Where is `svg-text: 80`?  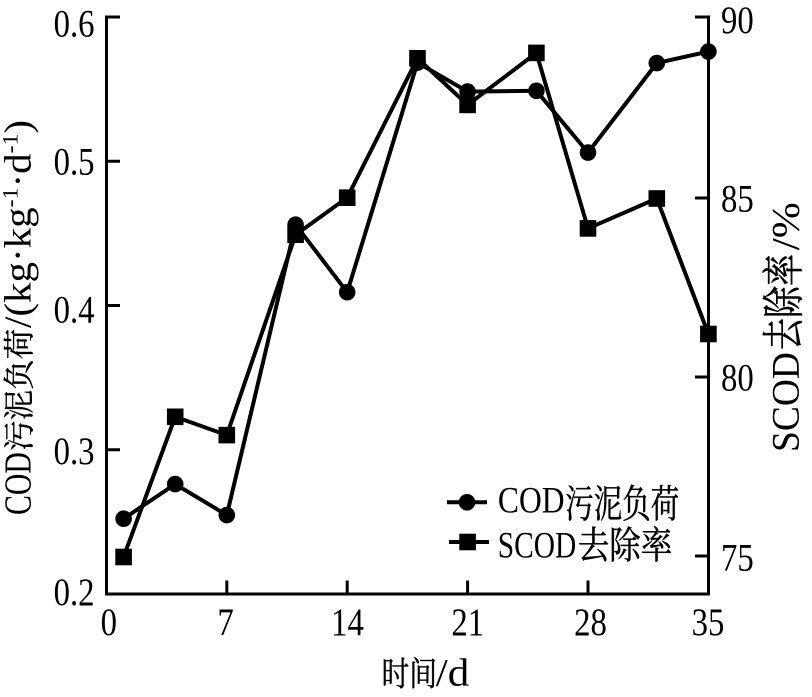
svg-text: 80 is located at coordinates (737, 377).